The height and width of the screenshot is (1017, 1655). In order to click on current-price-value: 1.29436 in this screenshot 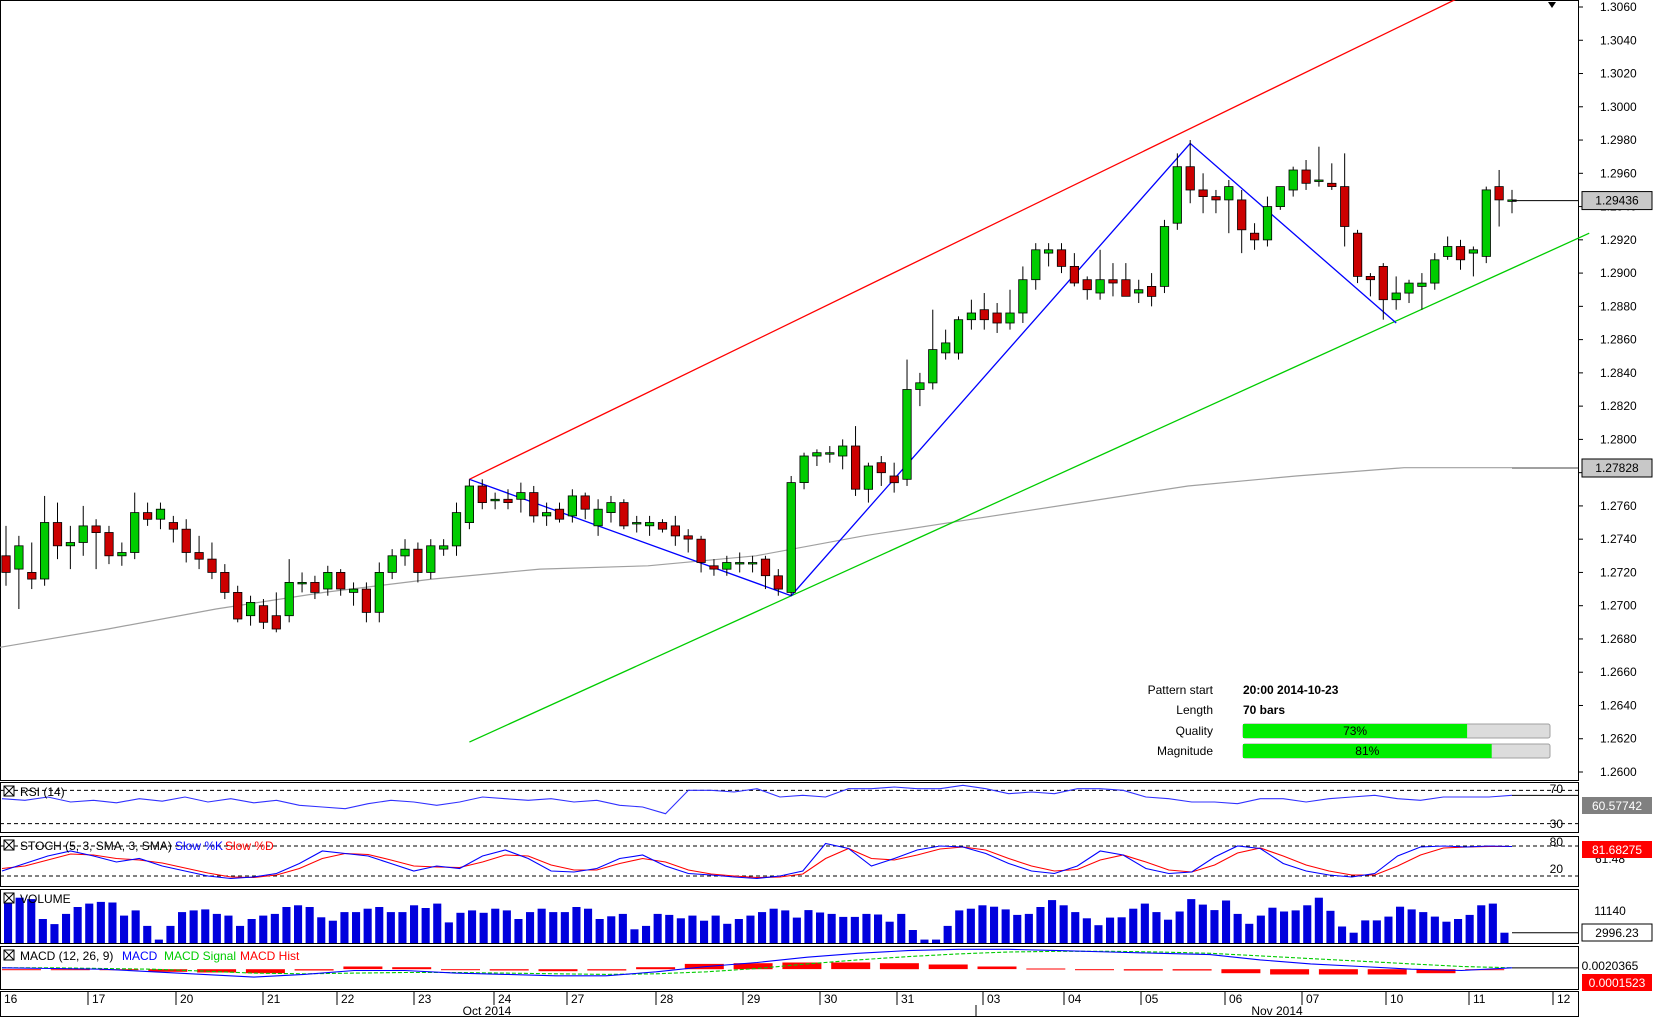, I will do `click(1617, 201)`.